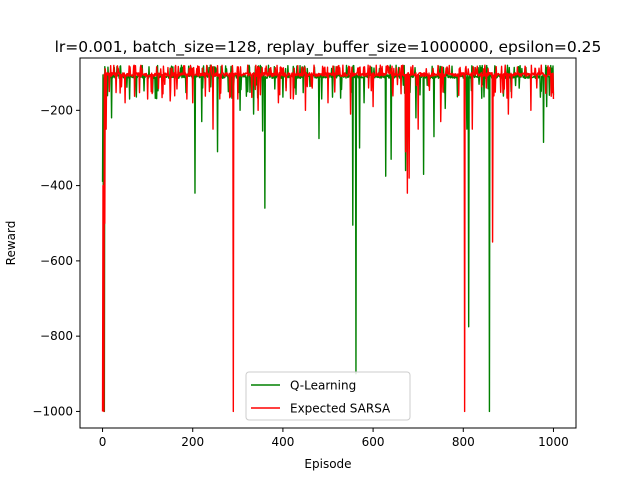  I want to click on y-axis: −200 −400 −600 −800 −1000, so click(56, 260).